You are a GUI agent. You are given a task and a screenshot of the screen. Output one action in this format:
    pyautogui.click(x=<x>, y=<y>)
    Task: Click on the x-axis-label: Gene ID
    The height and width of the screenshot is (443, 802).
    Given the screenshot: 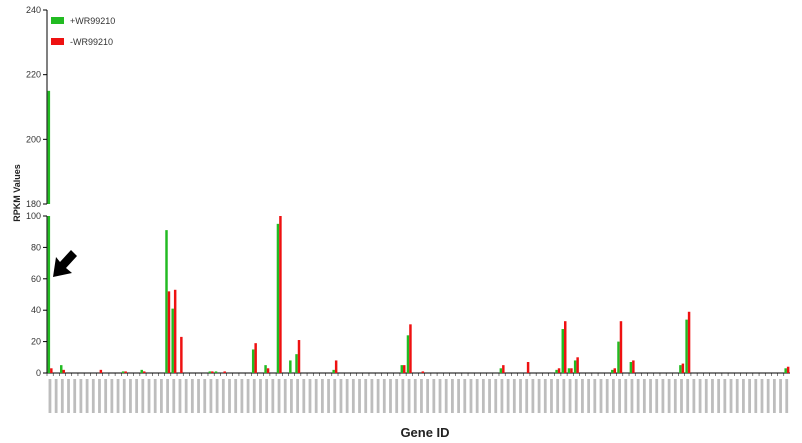 What is the action you would take?
    pyautogui.click(x=424, y=432)
    